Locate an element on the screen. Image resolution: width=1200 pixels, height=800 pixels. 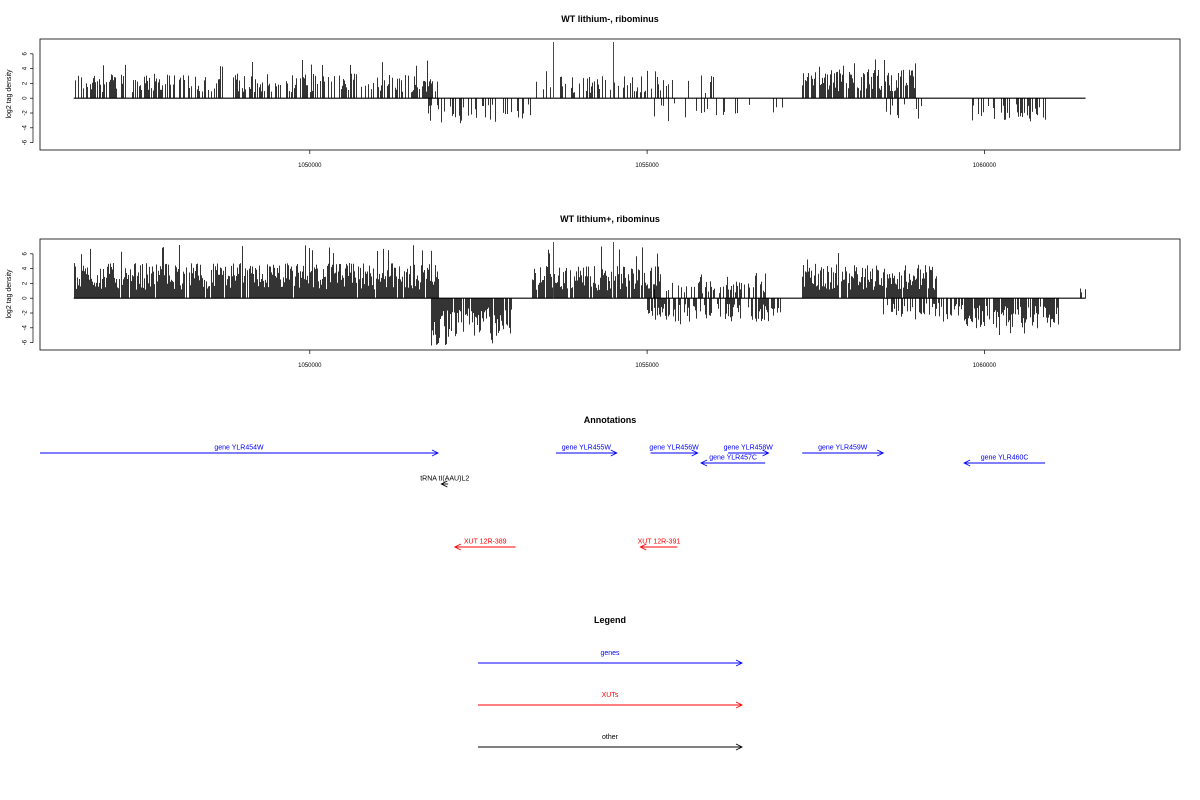
legend-section: Legend genes XUTs other is located at coordinates (611, 683).